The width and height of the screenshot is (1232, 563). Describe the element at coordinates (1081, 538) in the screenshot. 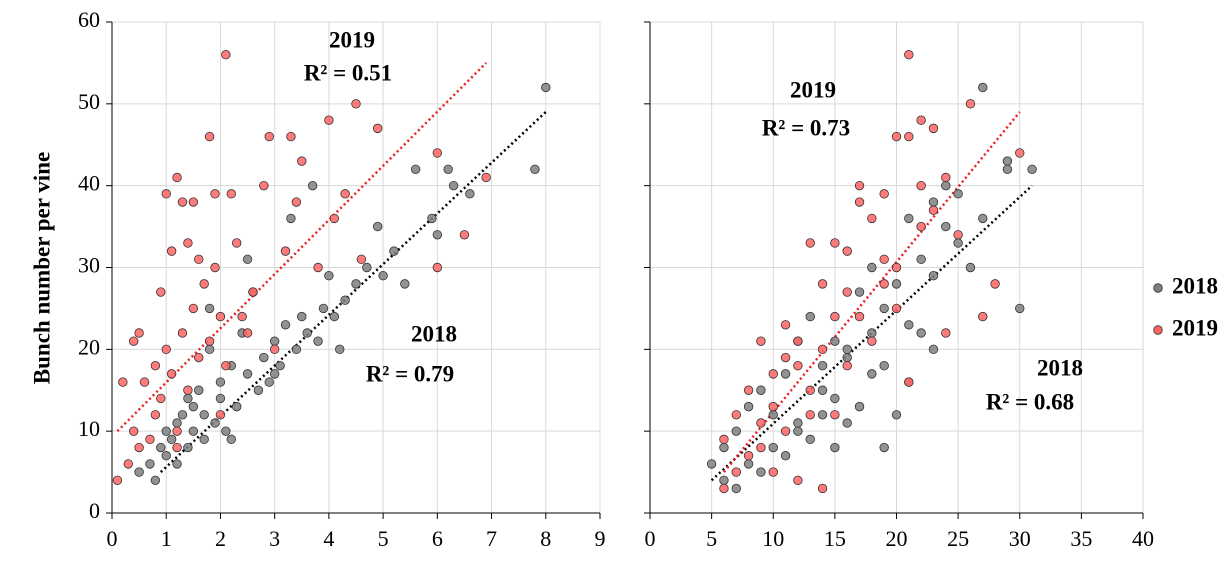

I see `x-tick-label: 35` at that location.